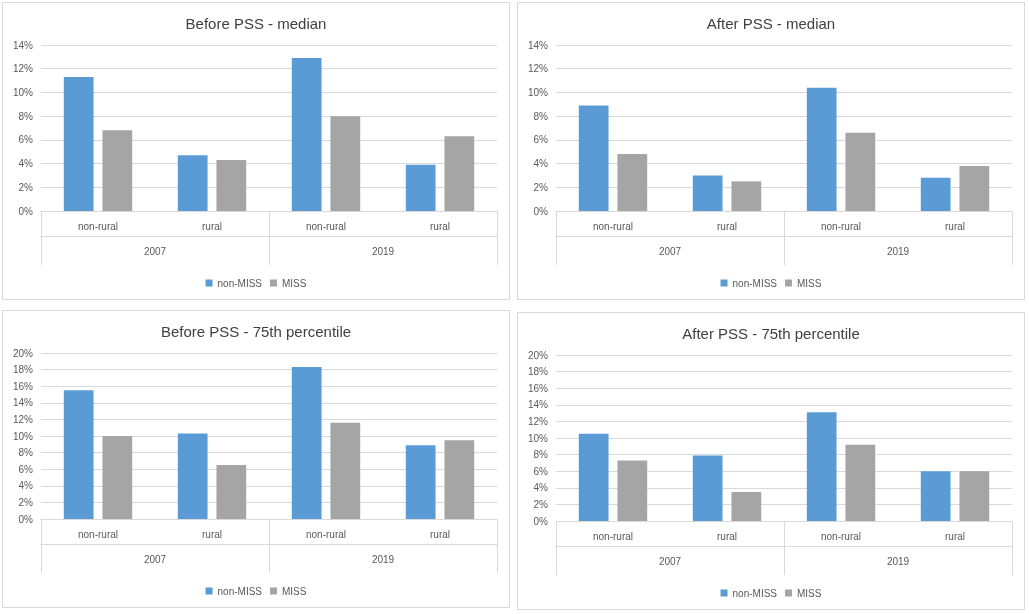  I want to click on chart-title: After PSS - 75th percentile, so click(771, 333).